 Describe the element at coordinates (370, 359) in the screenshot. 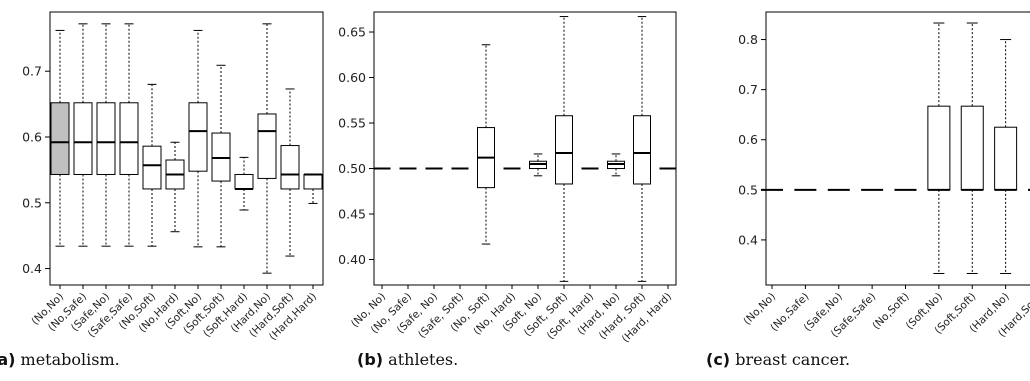

I see `caption-b-label: (b)` at that location.